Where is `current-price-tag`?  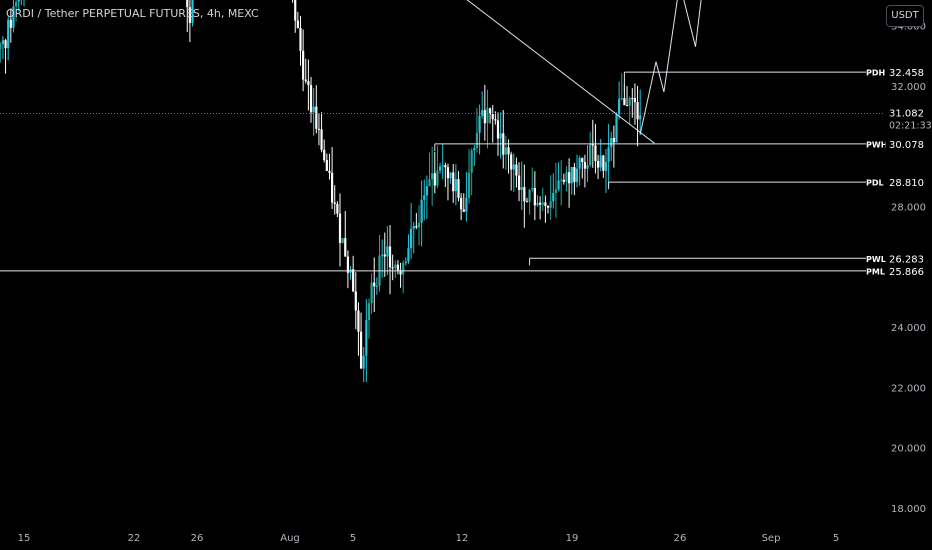 current-price-tag is located at coordinates (908, 118).